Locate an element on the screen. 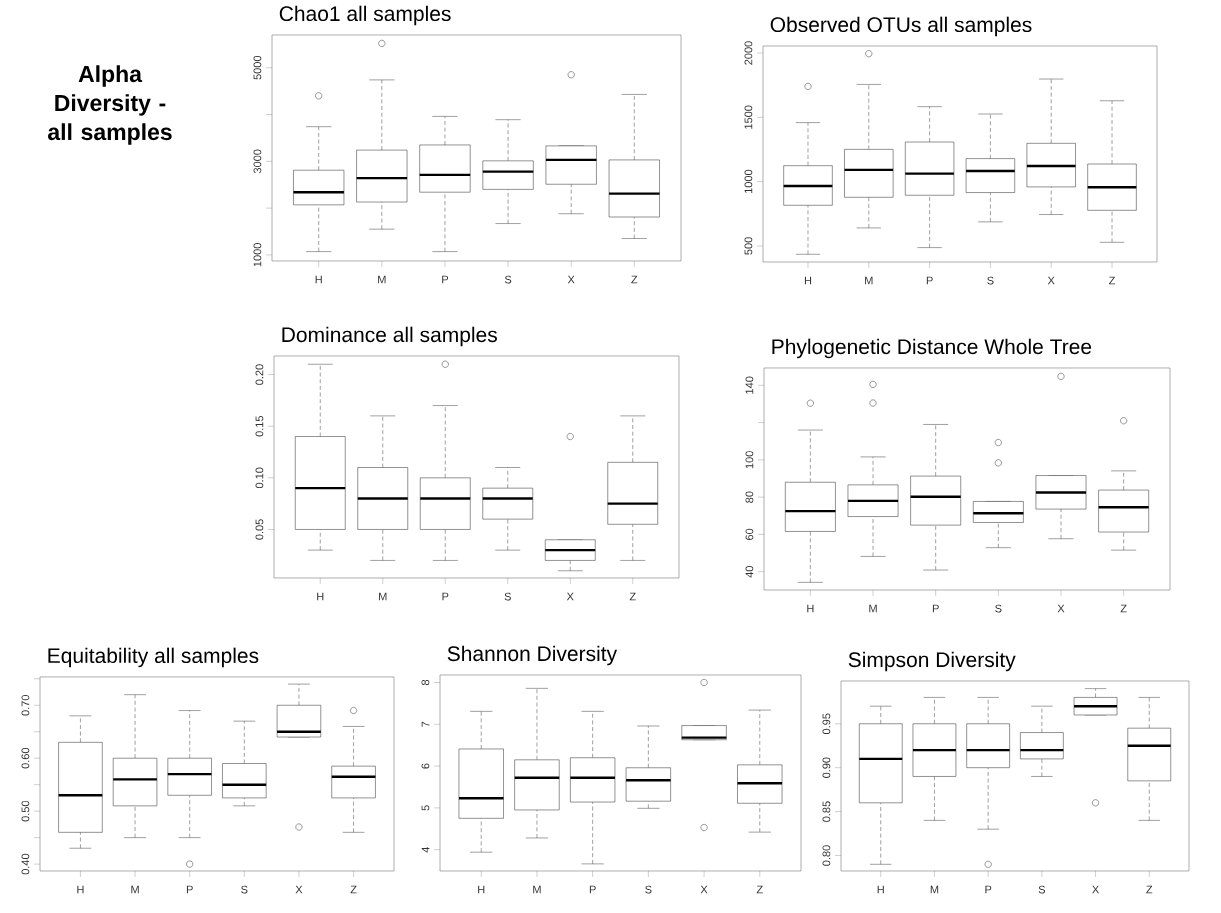  chart-title: Dominance all samples is located at coordinates (389, 336).